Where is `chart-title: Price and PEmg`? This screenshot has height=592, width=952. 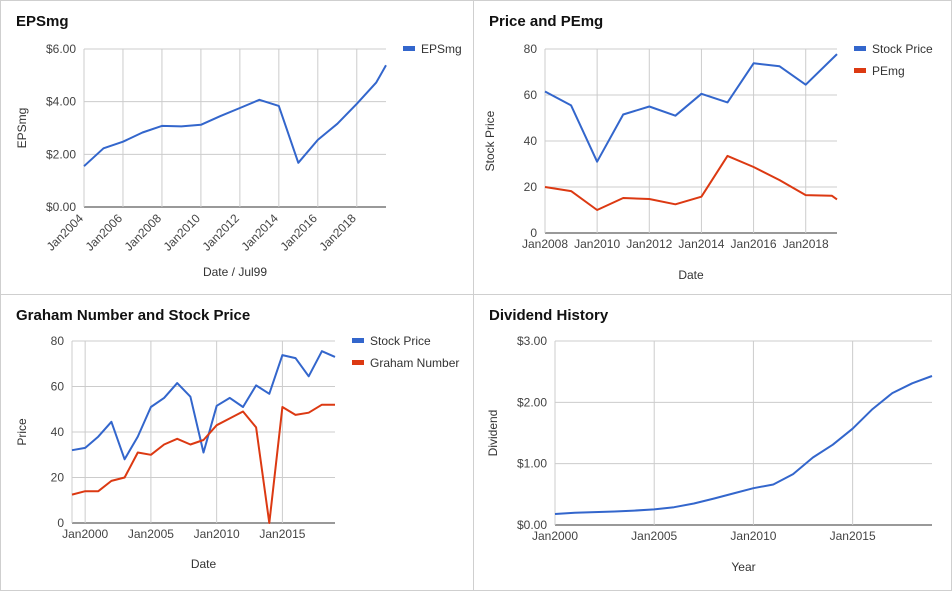
chart-title: Price and PEmg is located at coordinates (546, 21).